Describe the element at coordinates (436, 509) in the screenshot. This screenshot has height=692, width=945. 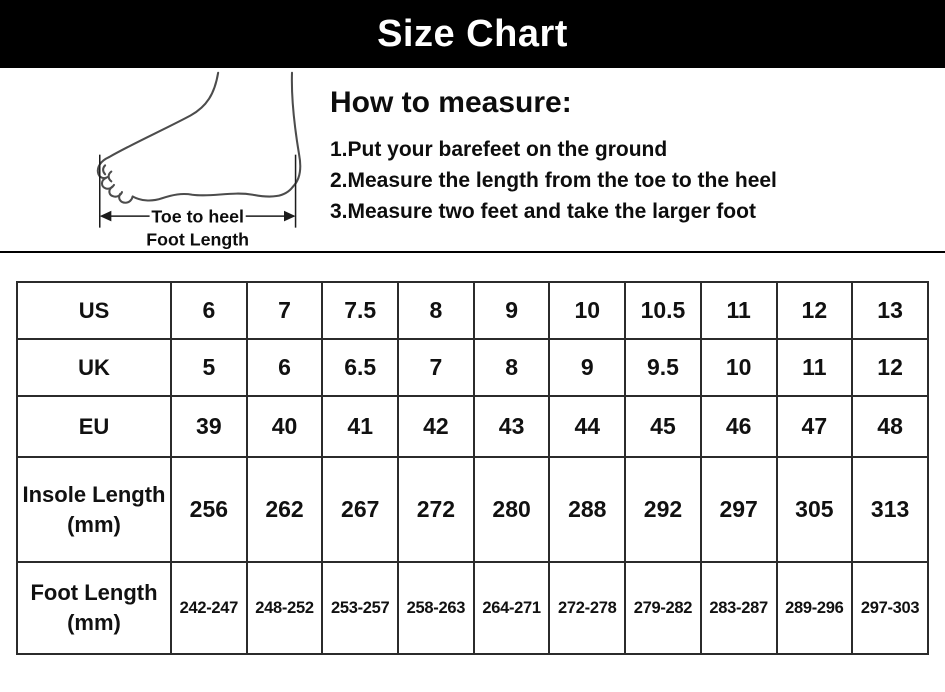
I see `size-cell-insole-length-3: 272` at that location.